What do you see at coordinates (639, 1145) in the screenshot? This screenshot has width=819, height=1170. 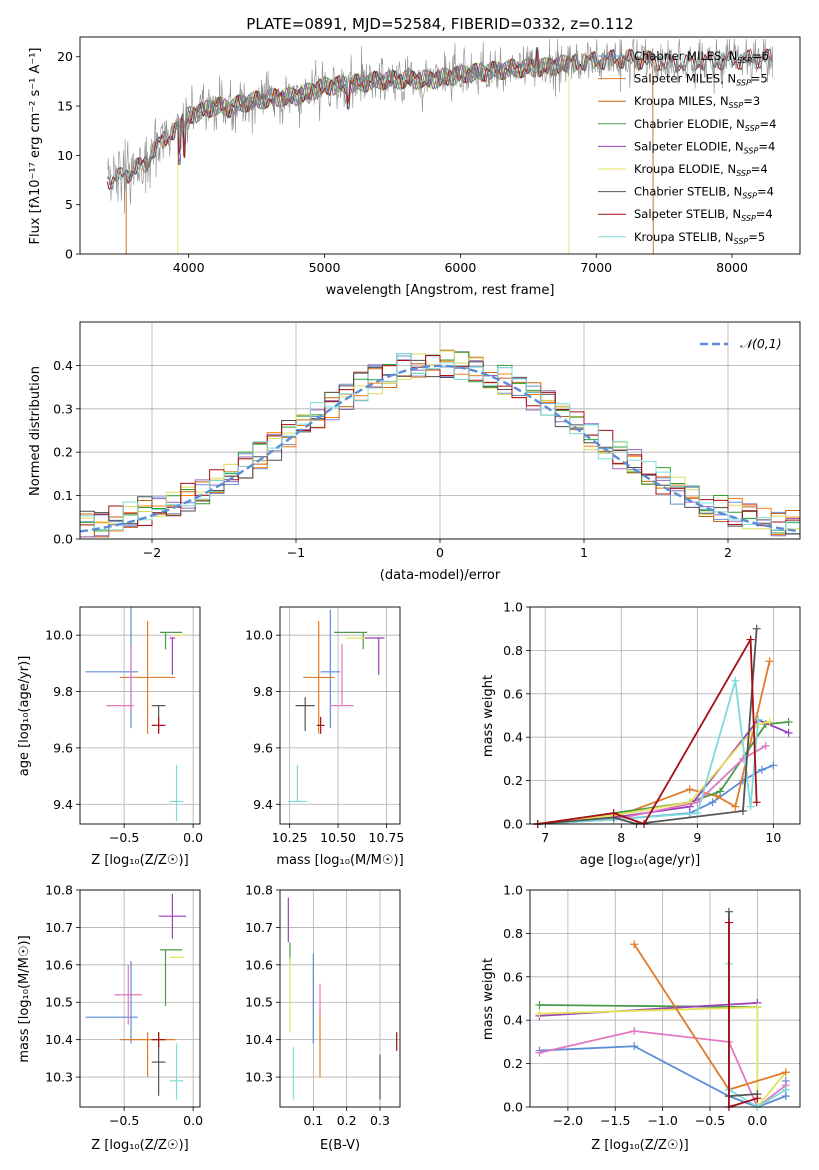 I see `mwZ-xlabel: Z [log₁₀(Z/Z☉)]` at bounding box center [639, 1145].